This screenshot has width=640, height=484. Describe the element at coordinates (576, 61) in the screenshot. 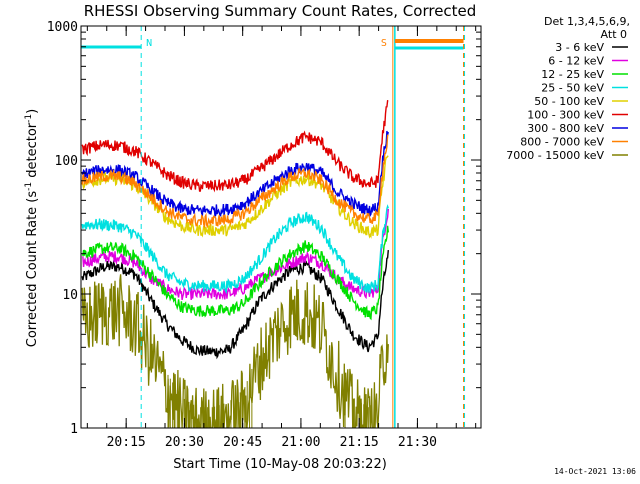

I see `legend-label-2: 6 - 12 keV` at that location.